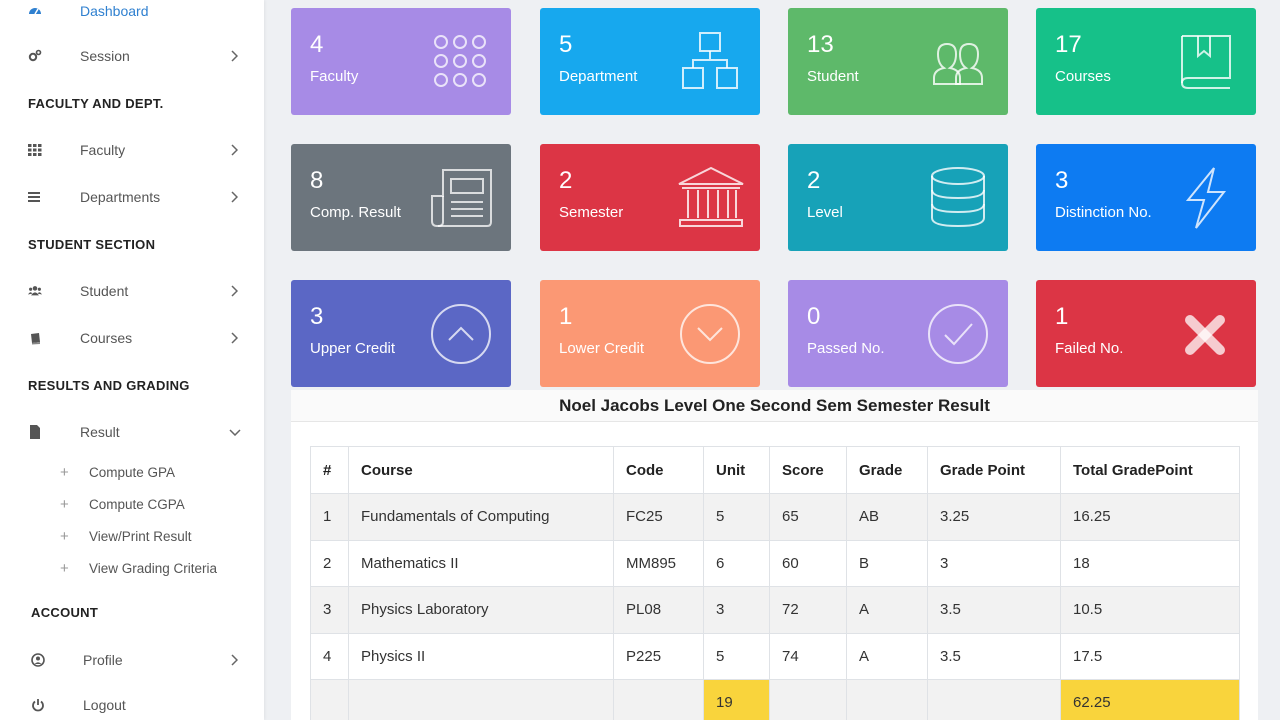  What do you see at coordinates (334, 76) in the screenshot?
I see `card-label: Faculty` at bounding box center [334, 76].